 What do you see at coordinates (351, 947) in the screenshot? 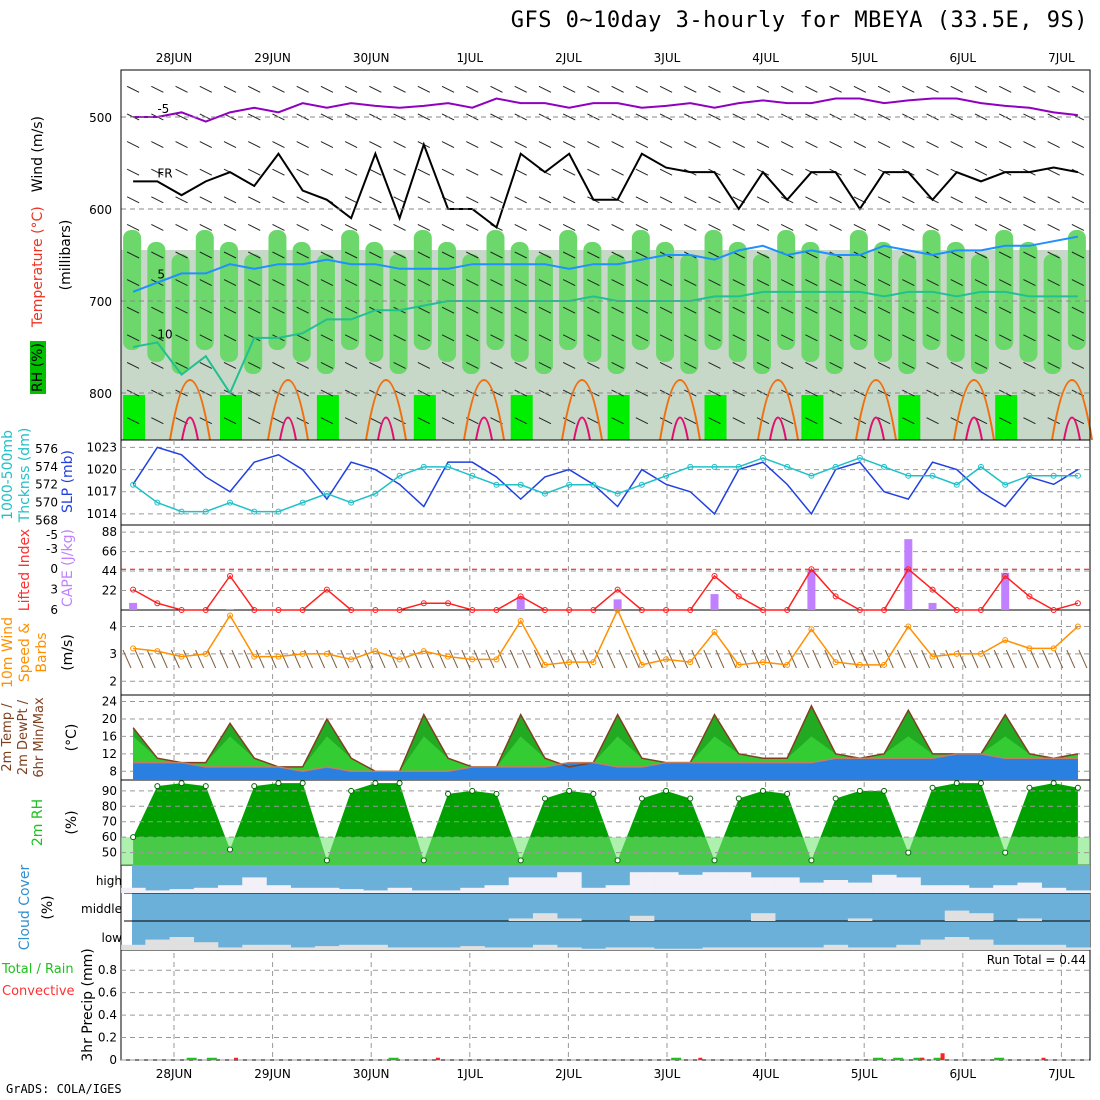
I see `cloud-bar-low` at bounding box center [351, 947].